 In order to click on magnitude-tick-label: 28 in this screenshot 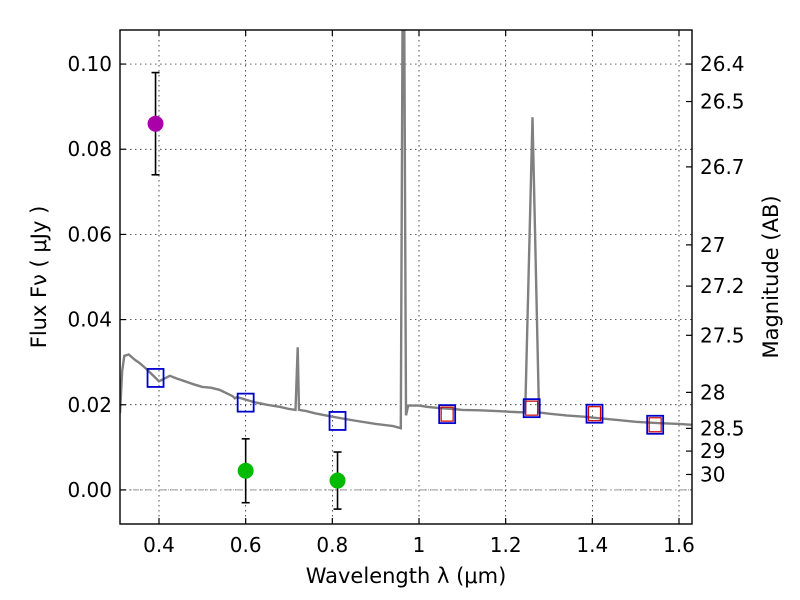, I will do `click(712, 392)`.